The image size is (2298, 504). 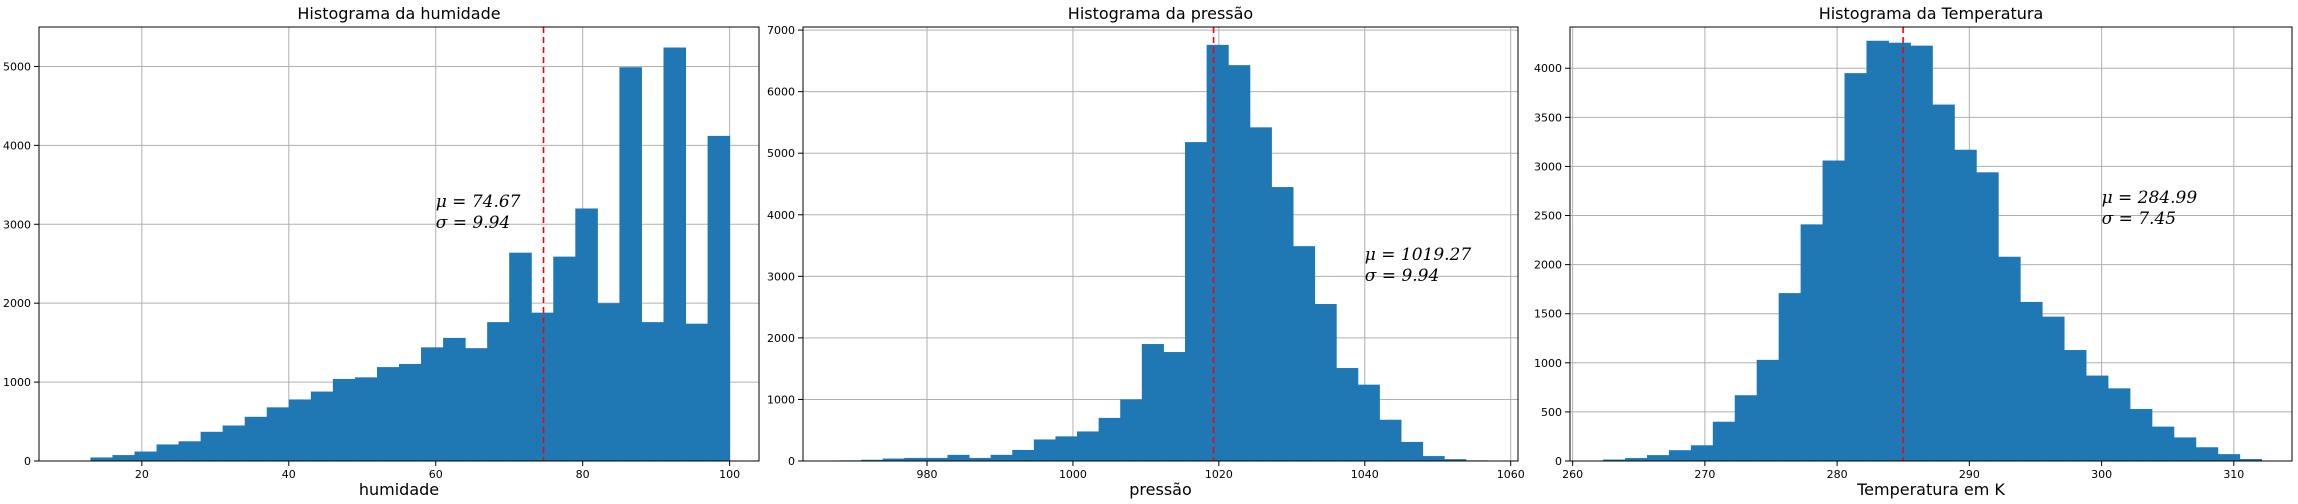 What do you see at coordinates (1969, 474) in the screenshot?
I see `x-tick-label: 290` at bounding box center [1969, 474].